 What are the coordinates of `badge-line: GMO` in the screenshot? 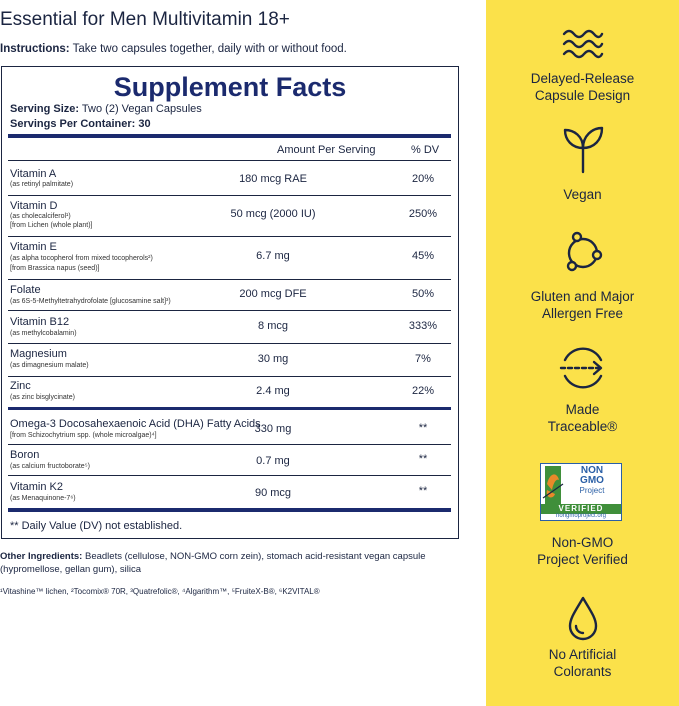 It's located at (592, 480).